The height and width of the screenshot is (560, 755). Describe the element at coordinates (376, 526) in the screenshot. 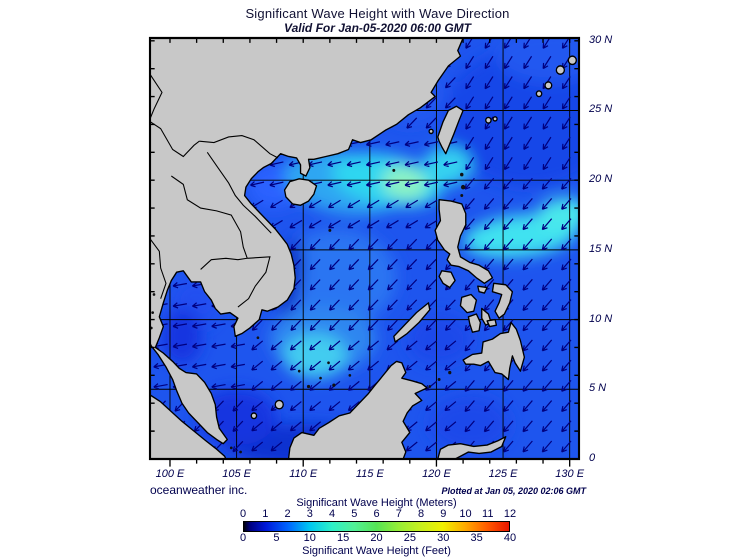

I see `colorbar-gradient` at that location.